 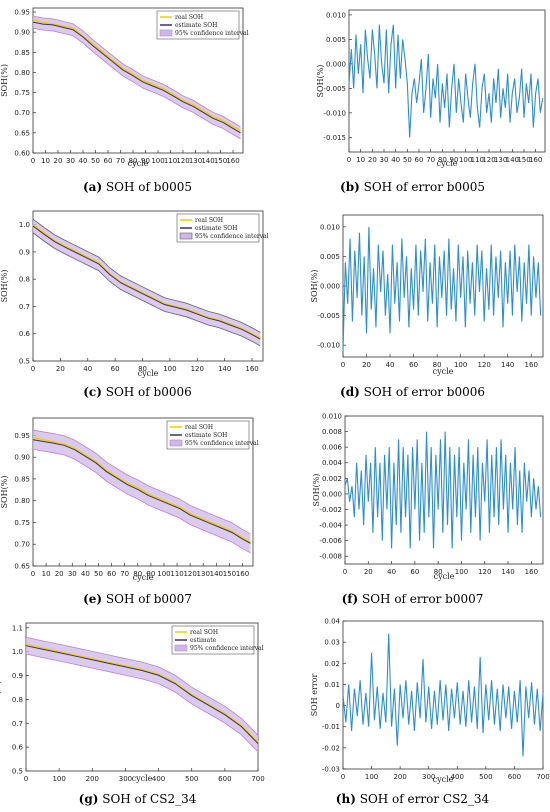 I want to click on y-tick-label: 0.5, so click(x=24, y=362).